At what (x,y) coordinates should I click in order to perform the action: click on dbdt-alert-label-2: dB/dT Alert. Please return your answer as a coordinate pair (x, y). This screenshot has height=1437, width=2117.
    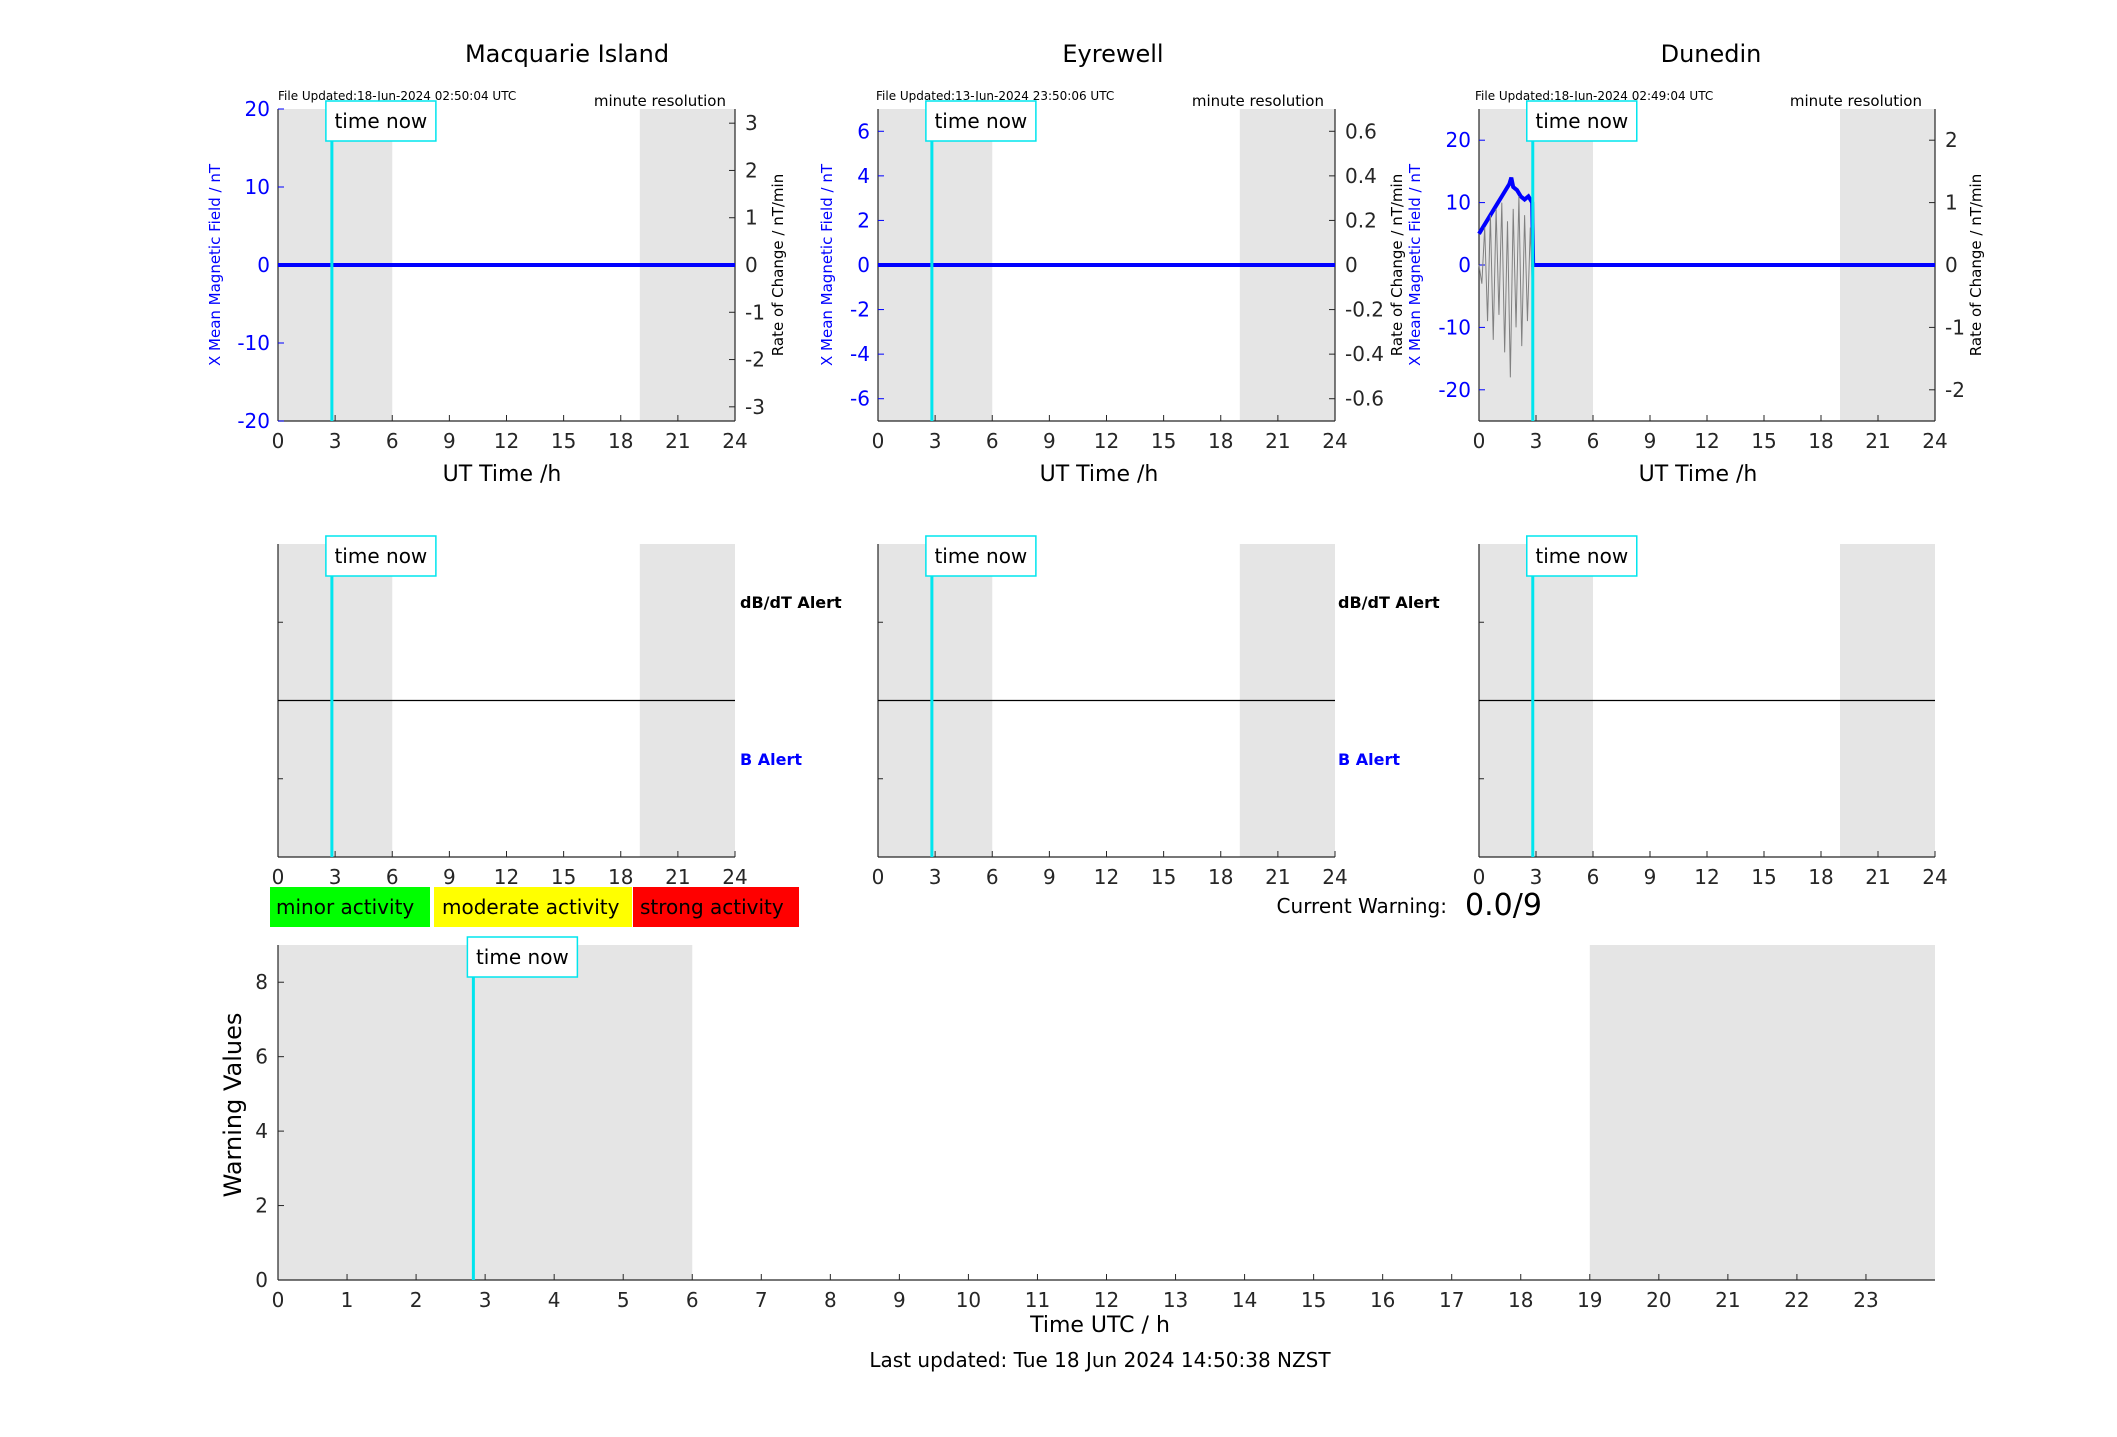
    Looking at the image, I should click on (1389, 602).